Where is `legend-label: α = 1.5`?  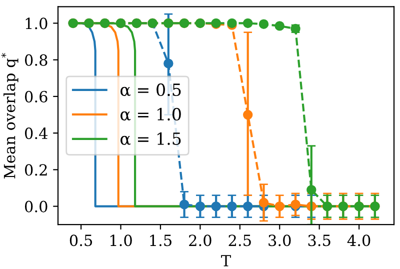 legend-label: α = 1.5 is located at coordinates (150, 138).